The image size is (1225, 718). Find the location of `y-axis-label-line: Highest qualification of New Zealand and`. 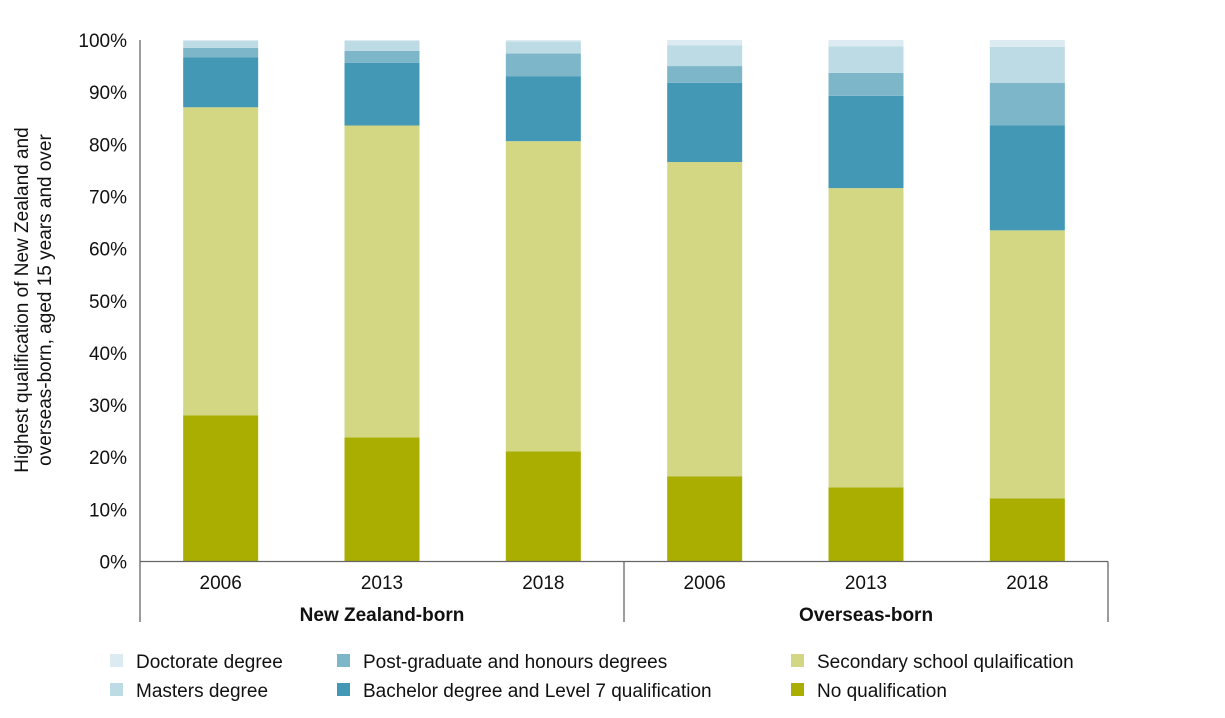

y-axis-label-line: Highest qualification of New Zealand and is located at coordinates (22, 299).